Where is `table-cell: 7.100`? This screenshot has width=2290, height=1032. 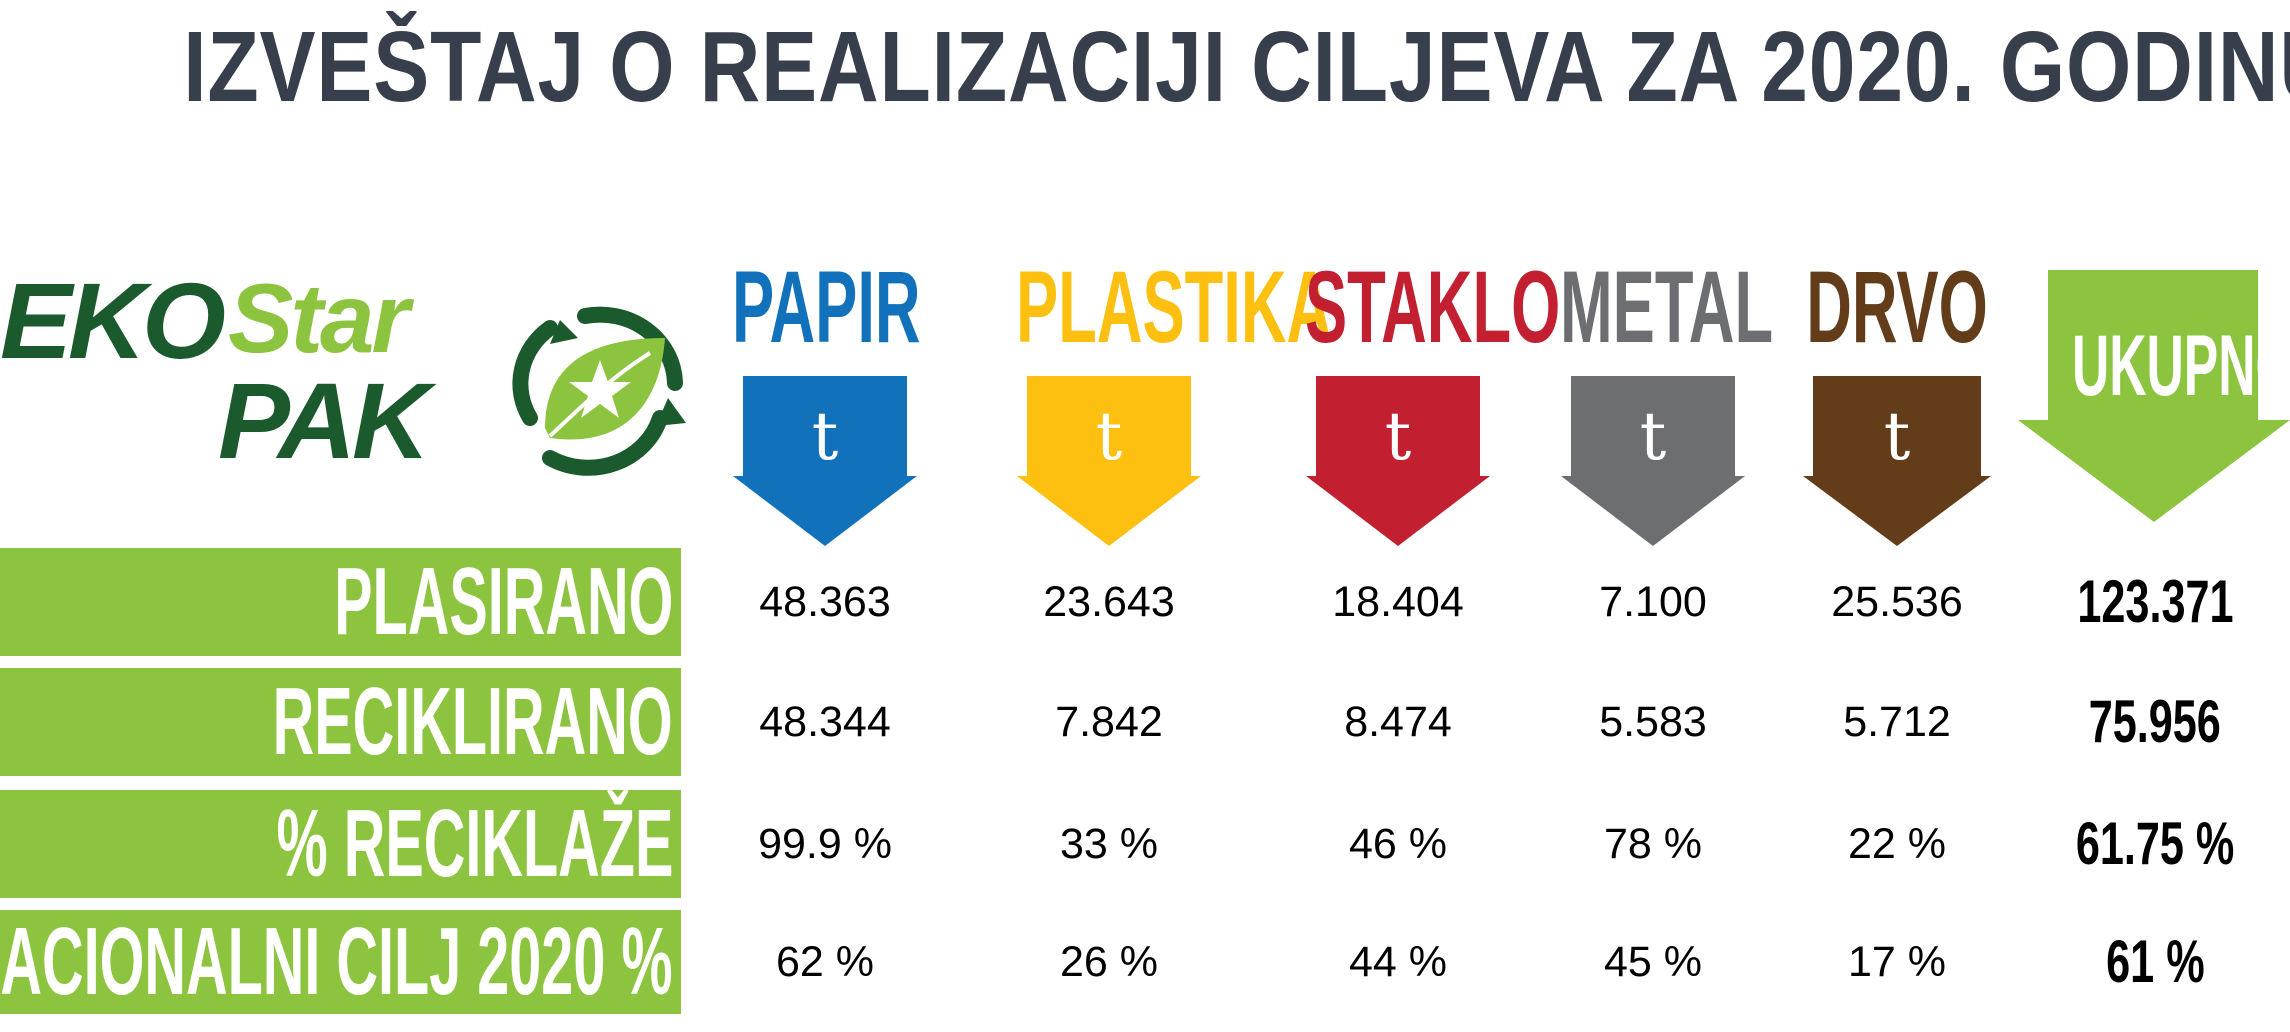 table-cell: 7.100 is located at coordinates (1653, 602).